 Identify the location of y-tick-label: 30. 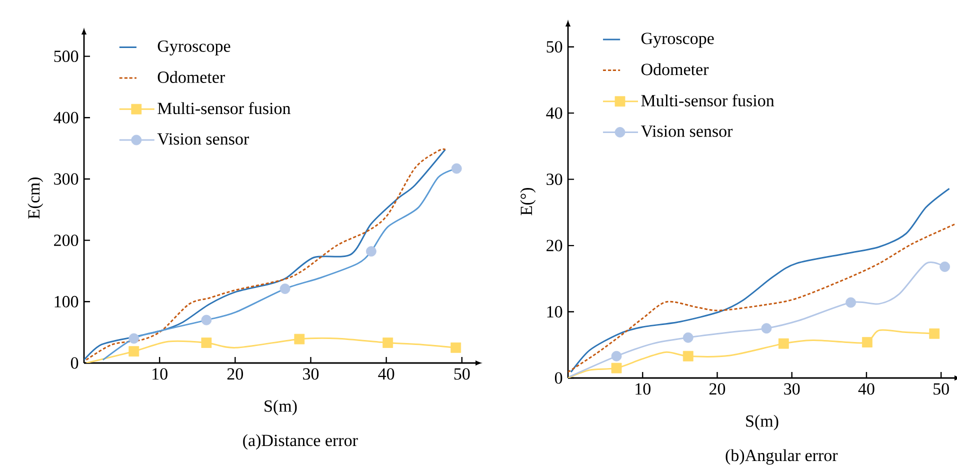
(554, 180).